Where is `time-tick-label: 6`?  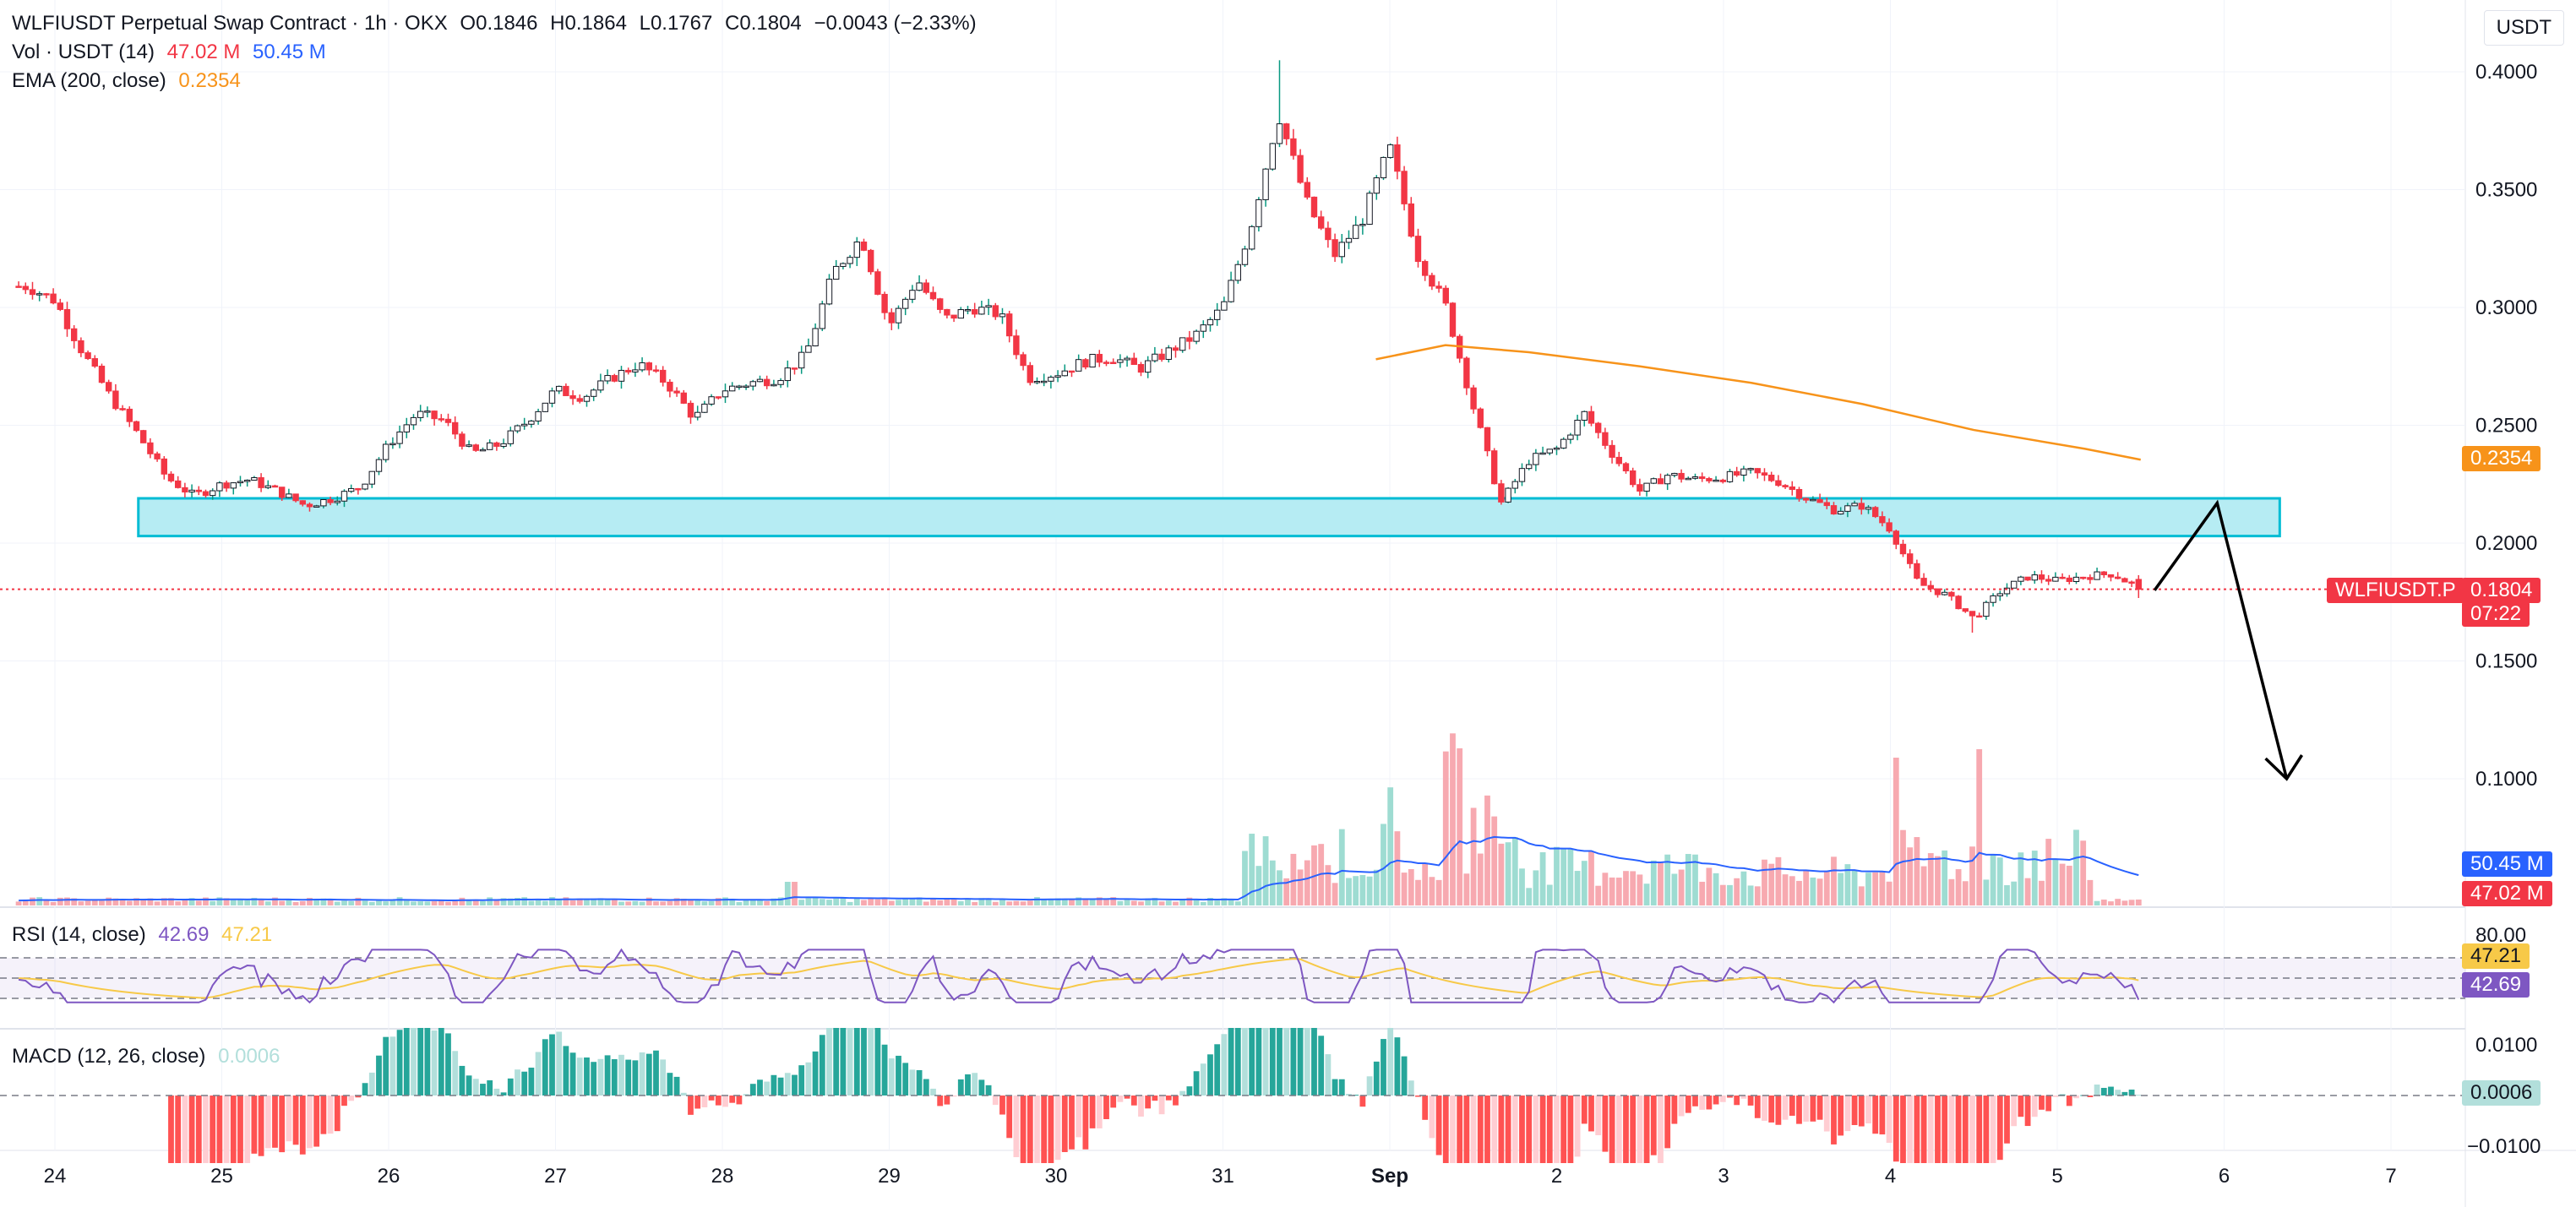
time-tick-label: 6 is located at coordinates (2224, 1176).